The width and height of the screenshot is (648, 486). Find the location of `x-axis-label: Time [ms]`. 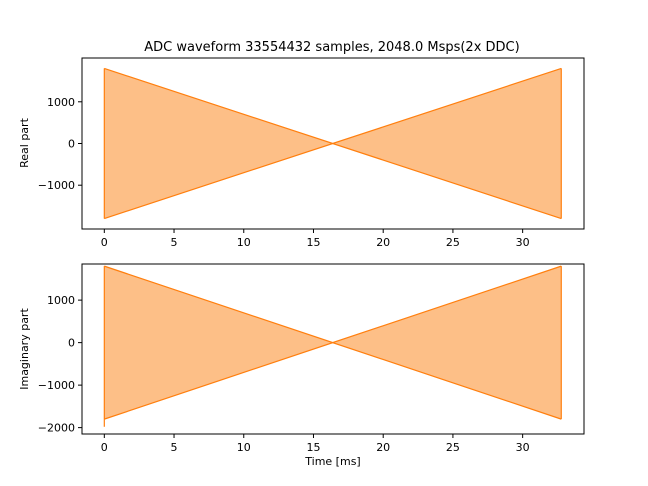

x-axis-label: Time [ms] is located at coordinates (332, 461).